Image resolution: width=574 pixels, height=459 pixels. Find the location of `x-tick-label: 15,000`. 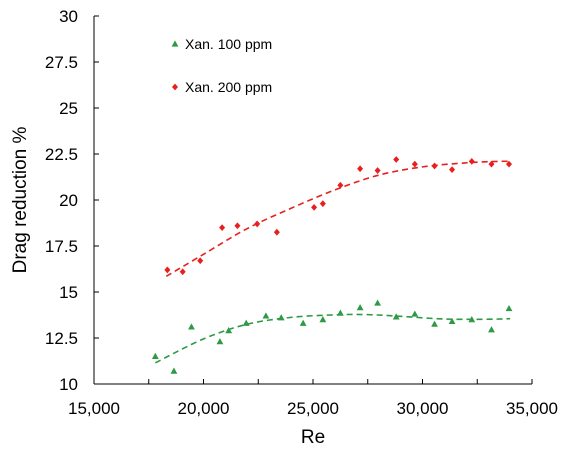

x-tick-label: 15,000 is located at coordinates (94, 408).